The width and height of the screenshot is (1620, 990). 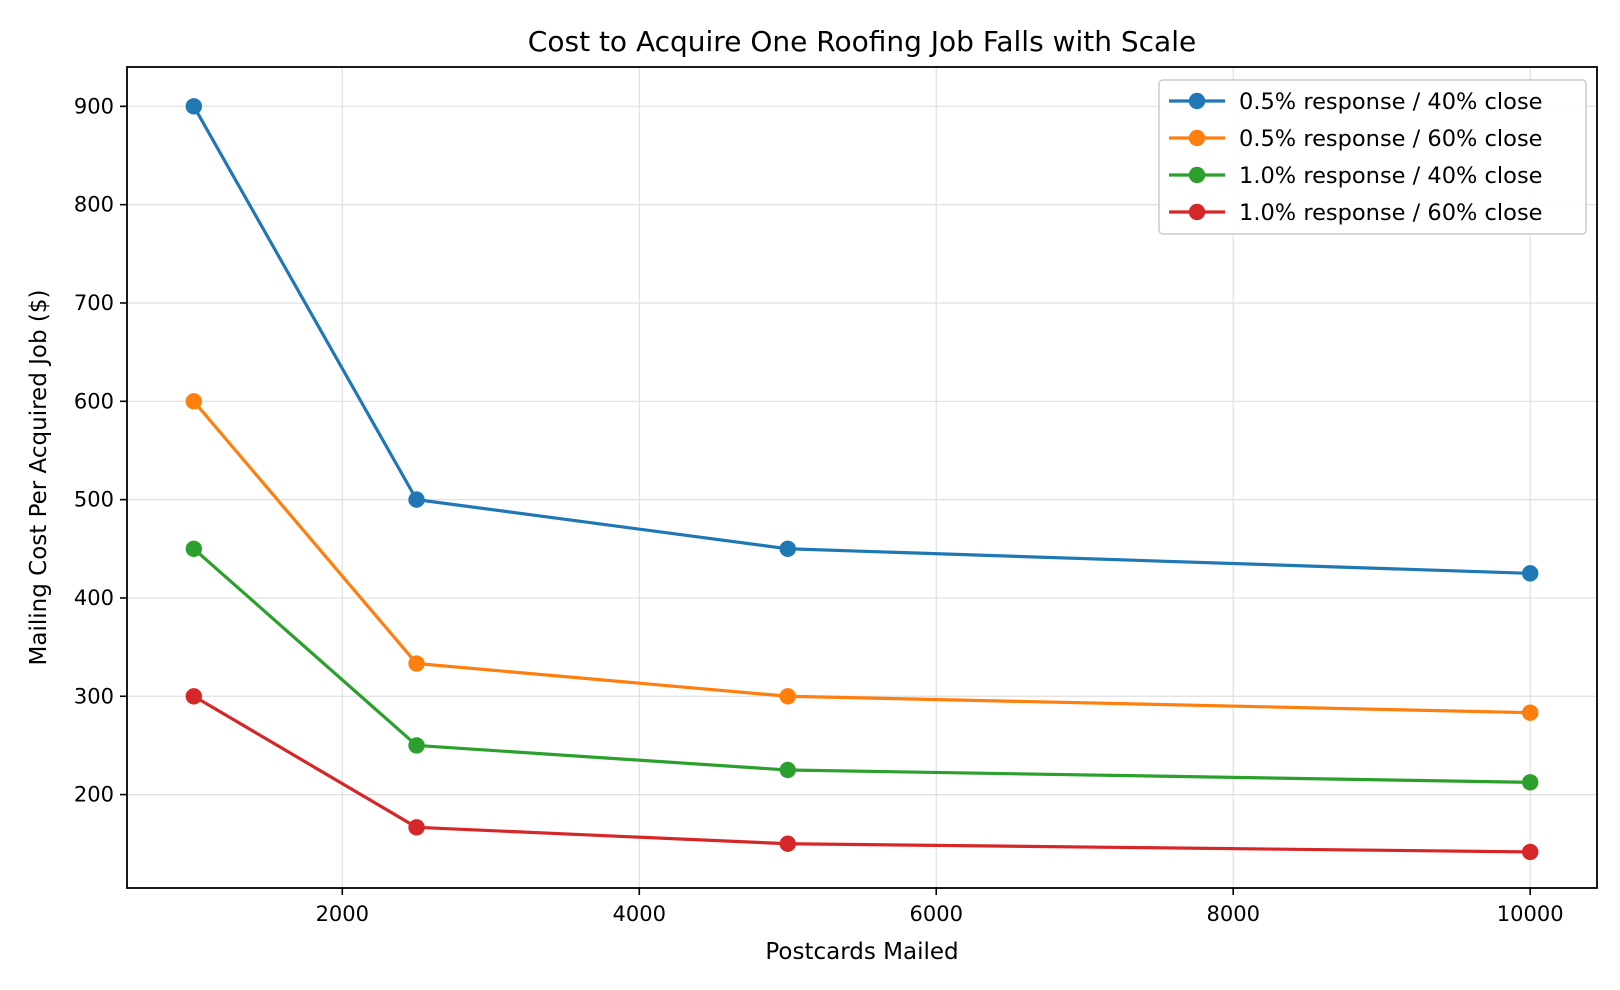 I want to click on x-tick-label: 2000, so click(x=342, y=914).